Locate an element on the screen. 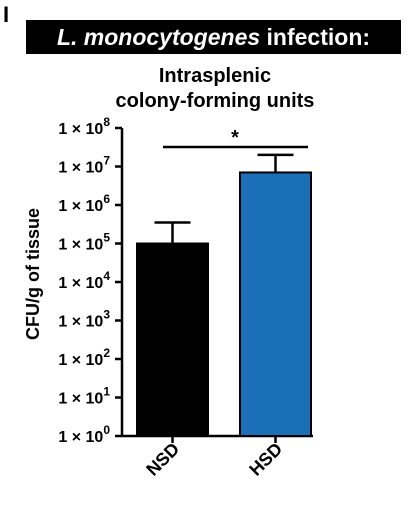 The width and height of the screenshot is (409, 507). y-tick-label: 1 × 10⁵ is located at coordinates (84, 242).